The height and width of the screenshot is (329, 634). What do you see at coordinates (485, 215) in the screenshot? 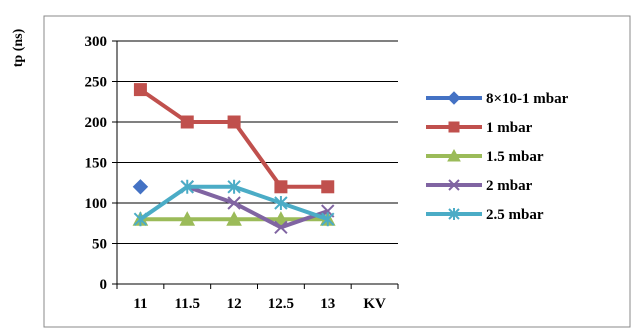
I see `legend-entry: 2.5 mbar` at bounding box center [485, 215].